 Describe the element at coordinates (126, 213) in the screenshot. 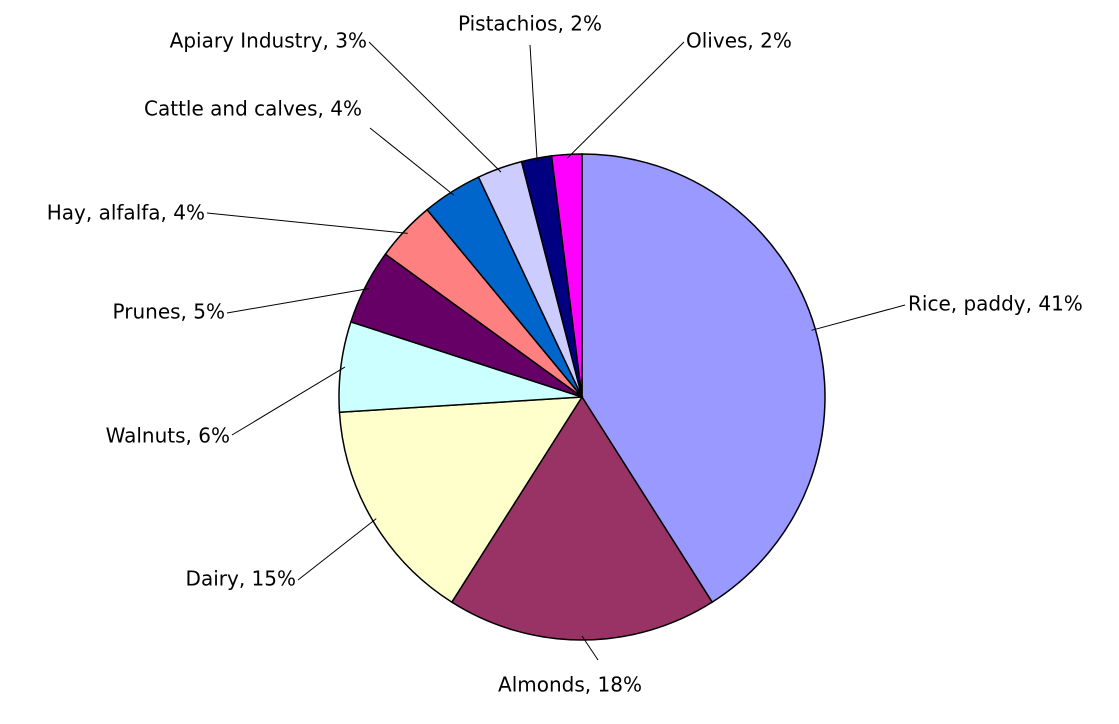

I see `data-label: Hay, alfalfa, 4%` at that location.